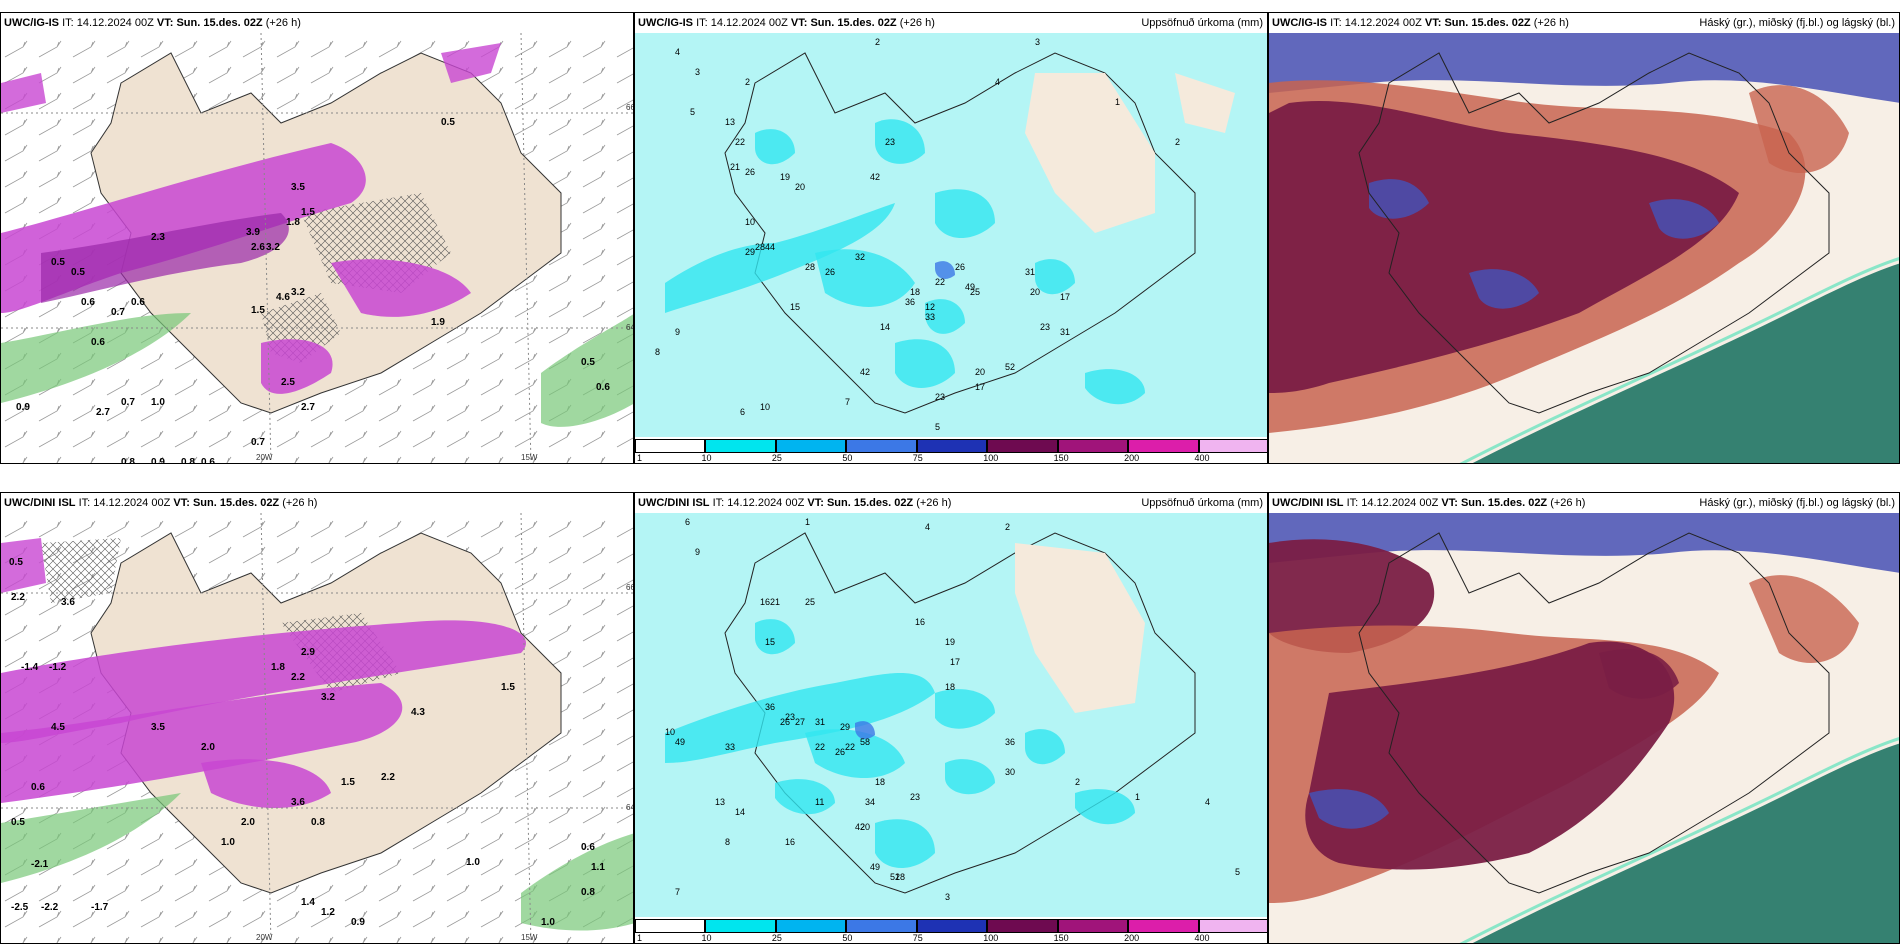  What do you see at coordinates (706, 458) in the screenshot?
I see `colorbar-tick-label: 10` at bounding box center [706, 458].